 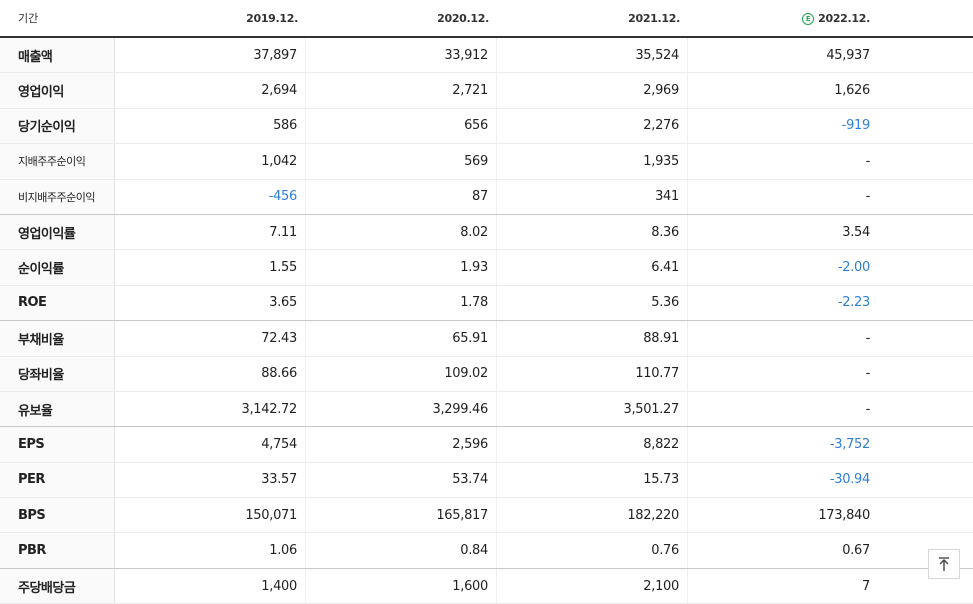 I want to click on table-cell: 173,840, so click(x=844, y=515).